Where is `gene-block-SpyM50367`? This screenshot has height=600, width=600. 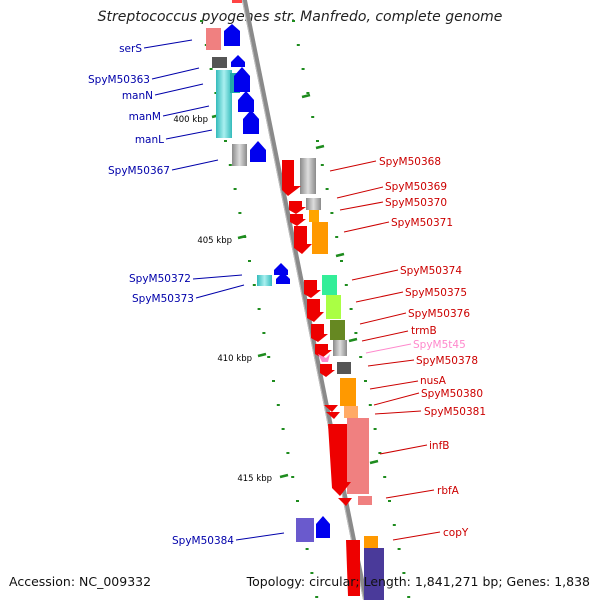
gene-block-SpyM50367 is located at coordinates (239, 155).